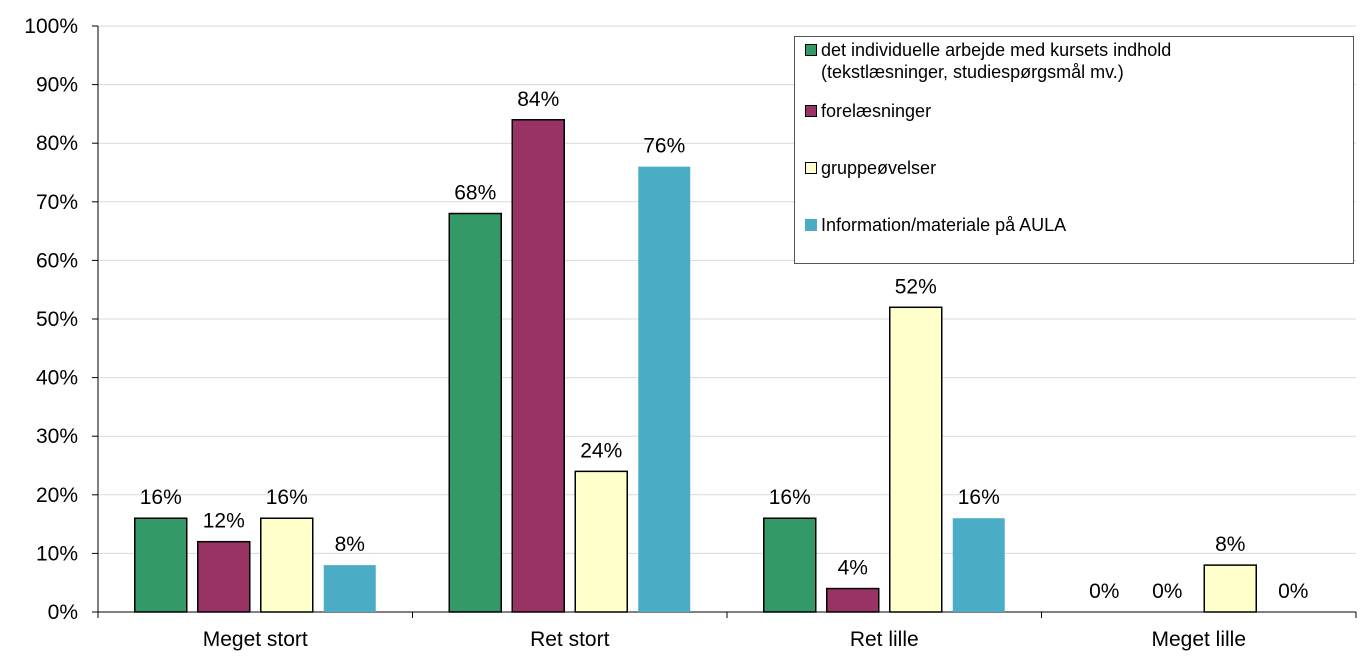 This screenshot has width=1366, height=659. What do you see at coordinates (664, 146) in the screenshot?
I see `data-label: 76%` at bounding box center [664, 146].